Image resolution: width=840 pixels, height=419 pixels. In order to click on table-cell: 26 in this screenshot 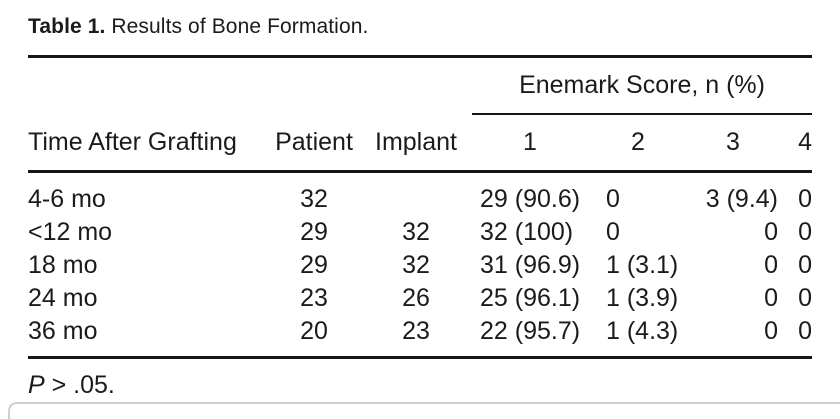, I will do `click(416, 298)`.